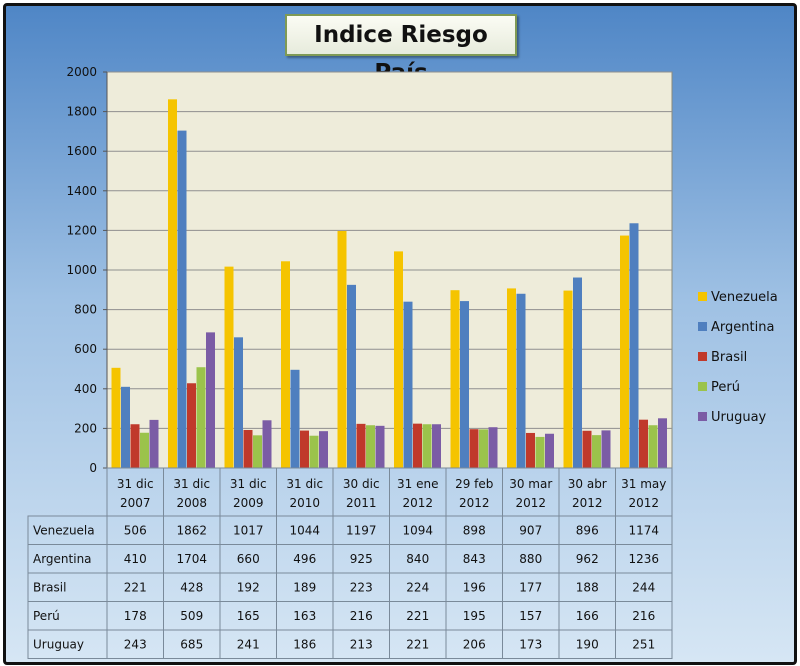  I want to click on table-cell: 221, so click(417, 616).